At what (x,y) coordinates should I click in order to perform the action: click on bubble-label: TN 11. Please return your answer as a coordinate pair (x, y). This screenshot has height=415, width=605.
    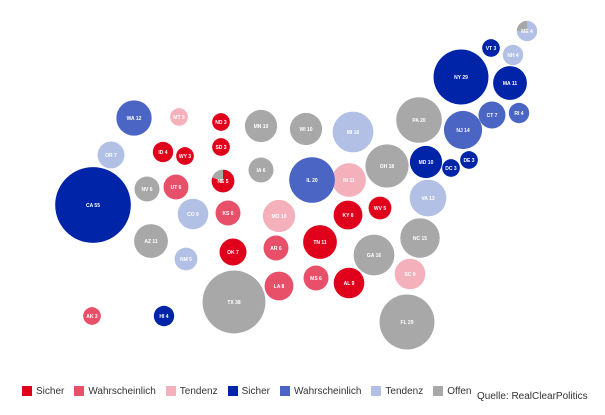
    Looking at the image, I should click on (320, 243).